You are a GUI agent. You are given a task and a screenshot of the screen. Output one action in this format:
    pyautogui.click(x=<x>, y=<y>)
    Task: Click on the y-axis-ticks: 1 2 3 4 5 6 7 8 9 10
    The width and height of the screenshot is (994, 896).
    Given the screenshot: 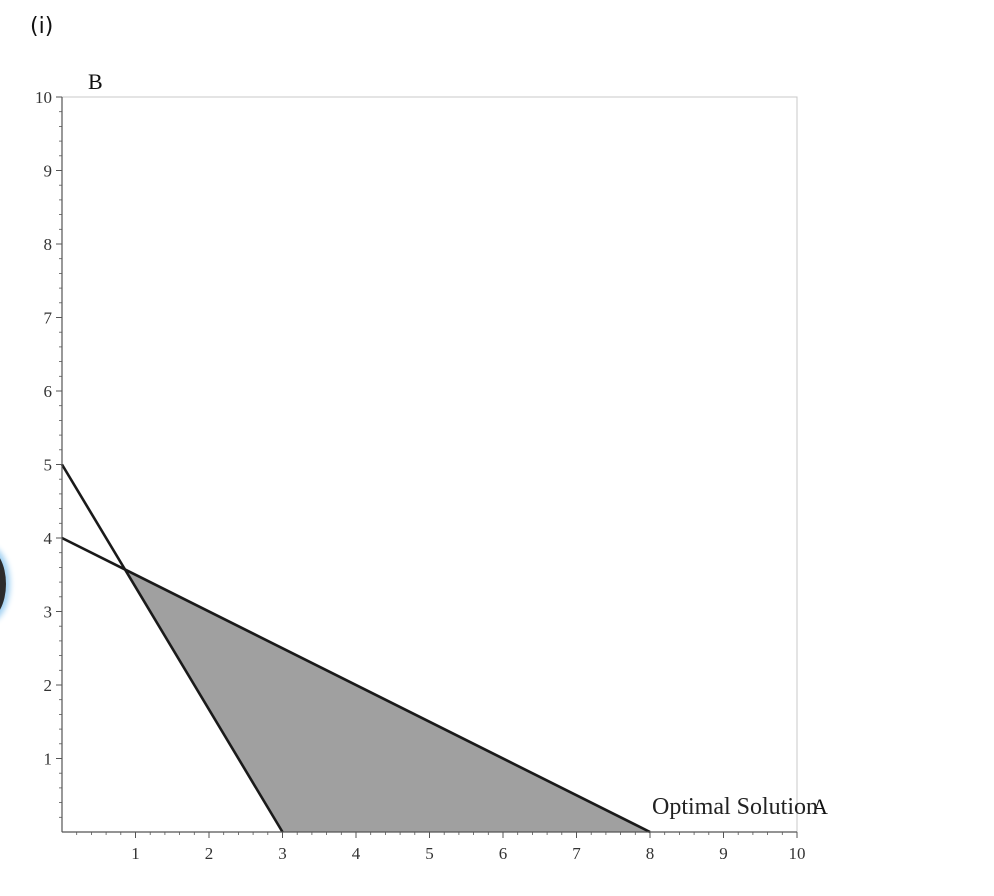 What is the action you would take?
    pyautogui.click(x=48, y=428)
    